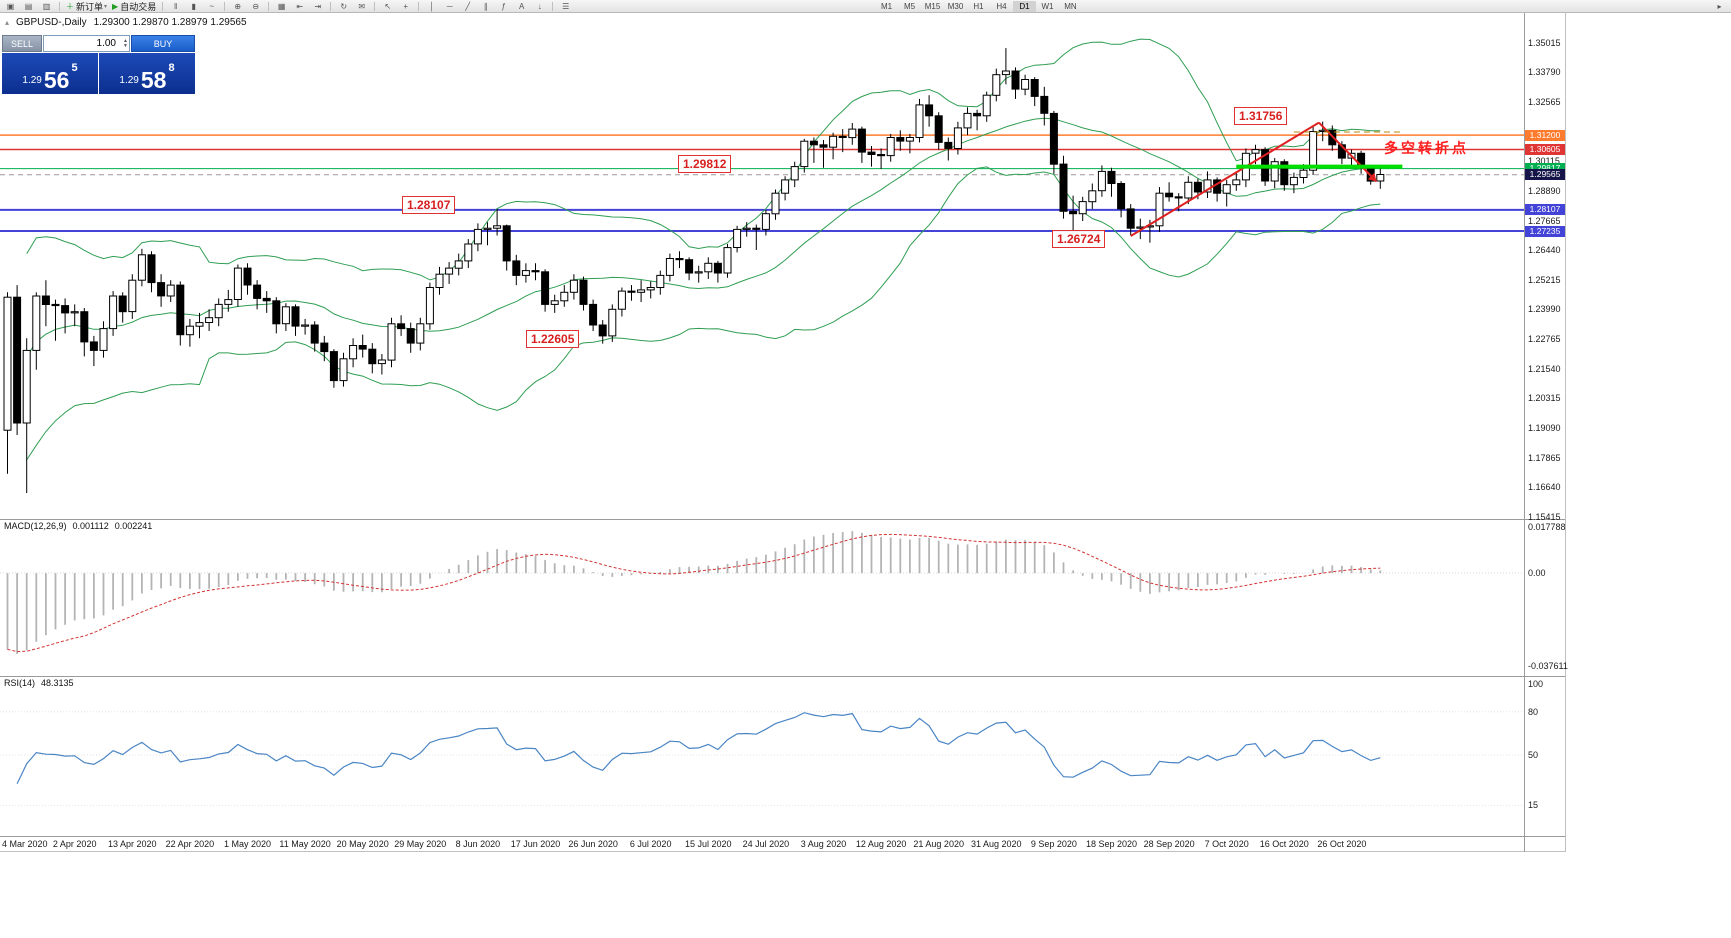 The image size is (1731, 938). Describe the element at coordinates (539, 6) in the screenshot. I see `arrows-icon: ↓` at that location.